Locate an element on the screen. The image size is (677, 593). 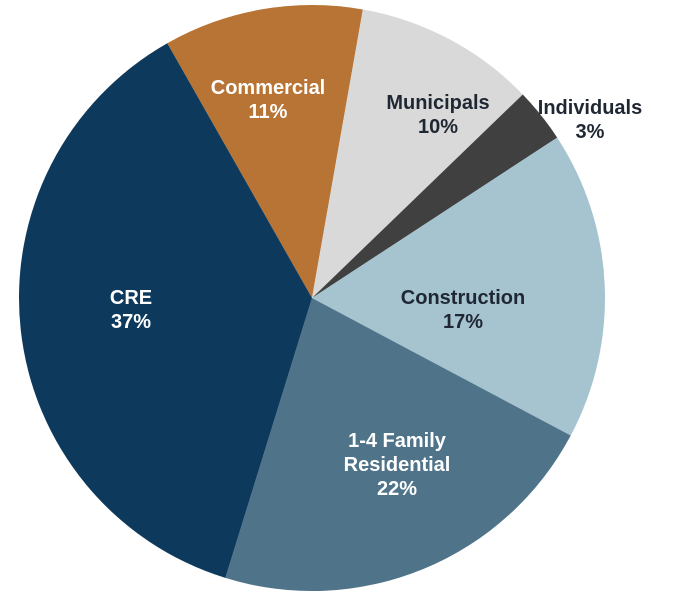
percent-label: 11% is located at coordinates (268, 112).